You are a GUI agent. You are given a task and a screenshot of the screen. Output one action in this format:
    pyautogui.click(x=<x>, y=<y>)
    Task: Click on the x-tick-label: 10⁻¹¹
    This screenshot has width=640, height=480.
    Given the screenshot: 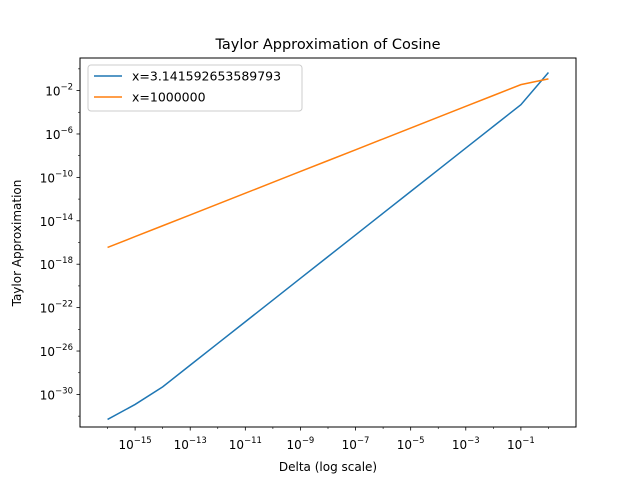 What is the action you would take?
    pyautogui.click(x=245, y=444)
    